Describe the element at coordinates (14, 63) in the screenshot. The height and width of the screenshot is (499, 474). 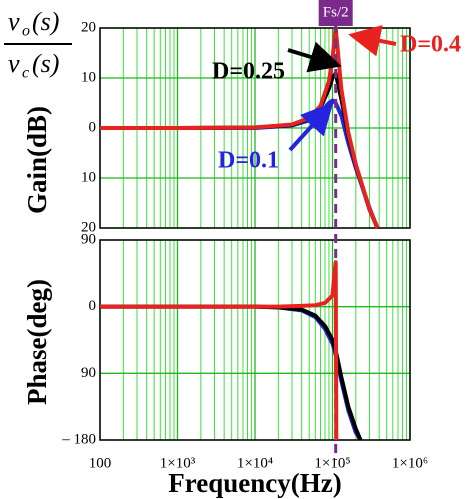
I see `formula-den-var: v` at that location.